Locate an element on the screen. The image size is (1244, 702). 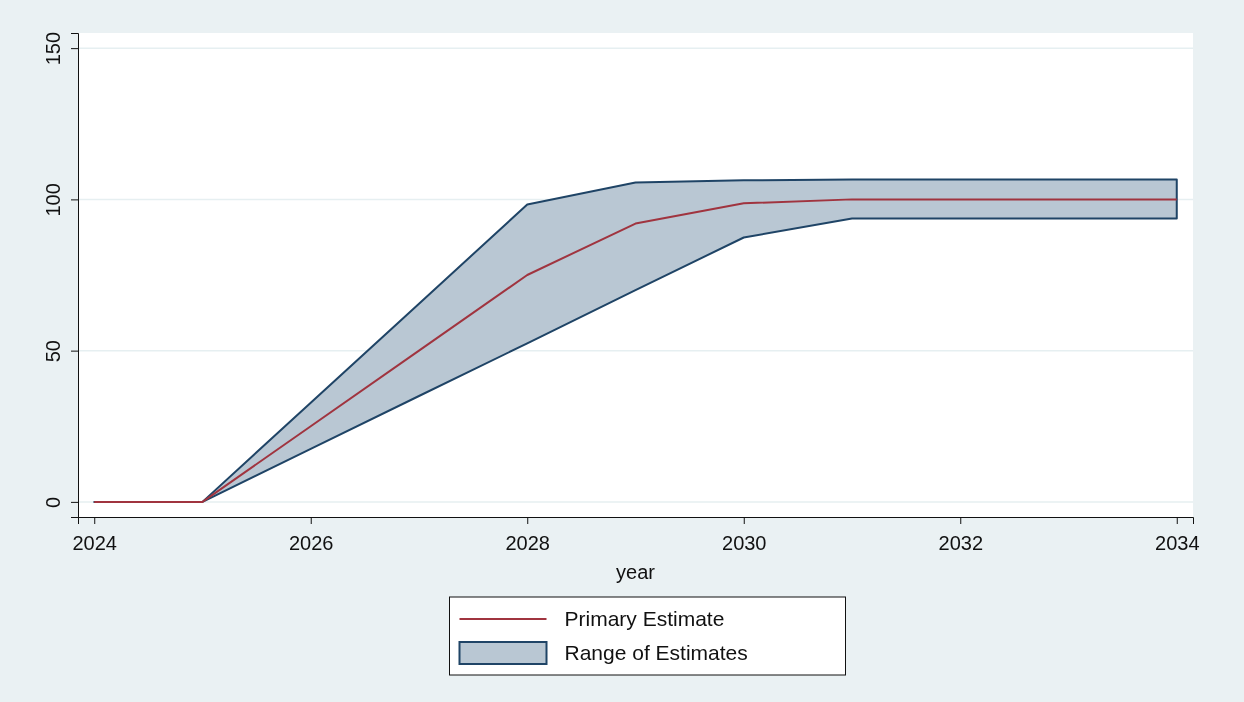
legend-label: Primary Estimate is located at coordinates (644, 618).